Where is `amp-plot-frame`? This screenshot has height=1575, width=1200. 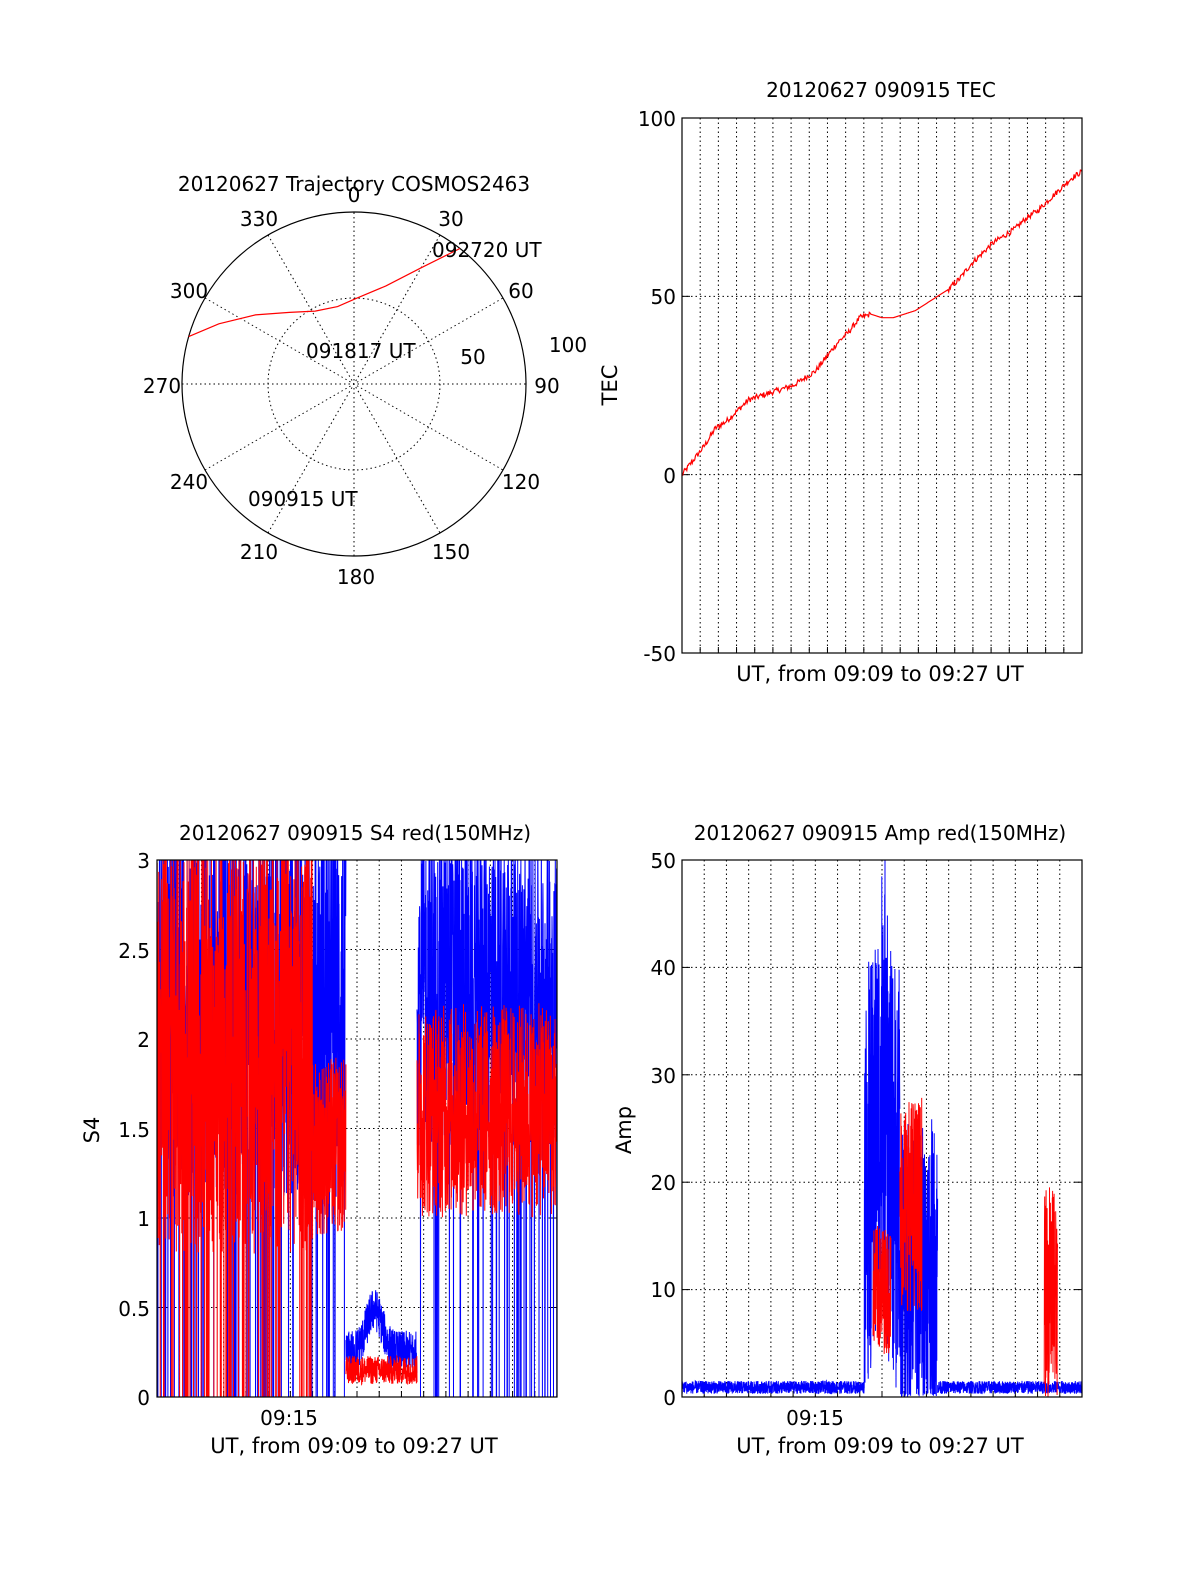
amp-plot-frame is located at coordinates (882, 1128).